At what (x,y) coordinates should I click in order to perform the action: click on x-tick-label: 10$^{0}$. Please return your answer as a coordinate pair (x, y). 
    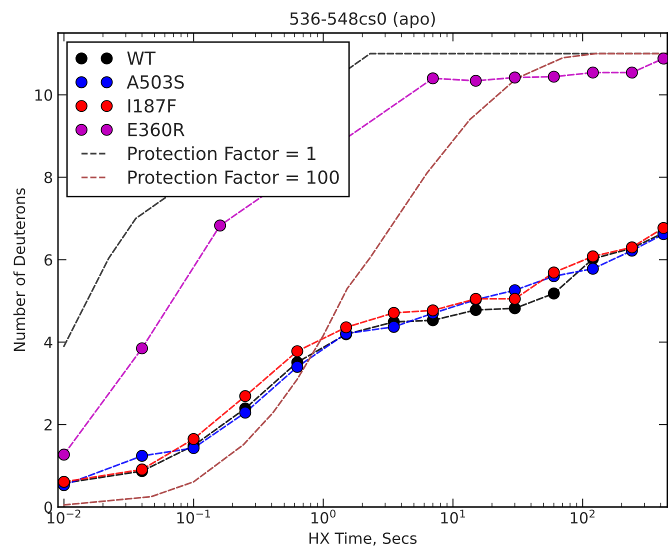
    Looking at the image, I should click on (324, 517).